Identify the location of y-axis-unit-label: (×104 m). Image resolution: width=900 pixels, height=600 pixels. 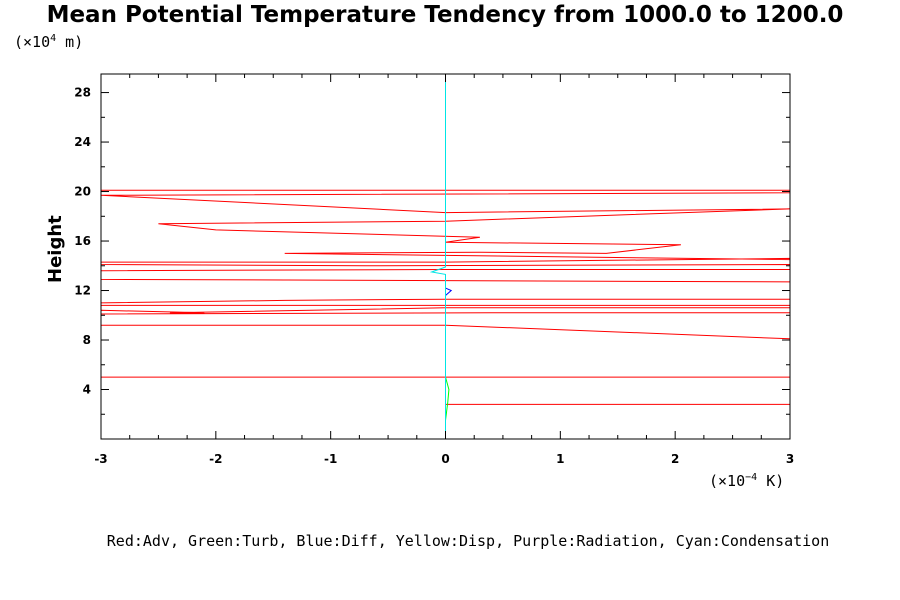
(48, 42).